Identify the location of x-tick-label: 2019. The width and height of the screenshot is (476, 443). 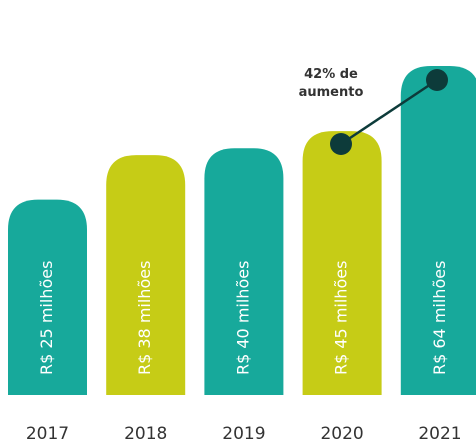
(243, 433).